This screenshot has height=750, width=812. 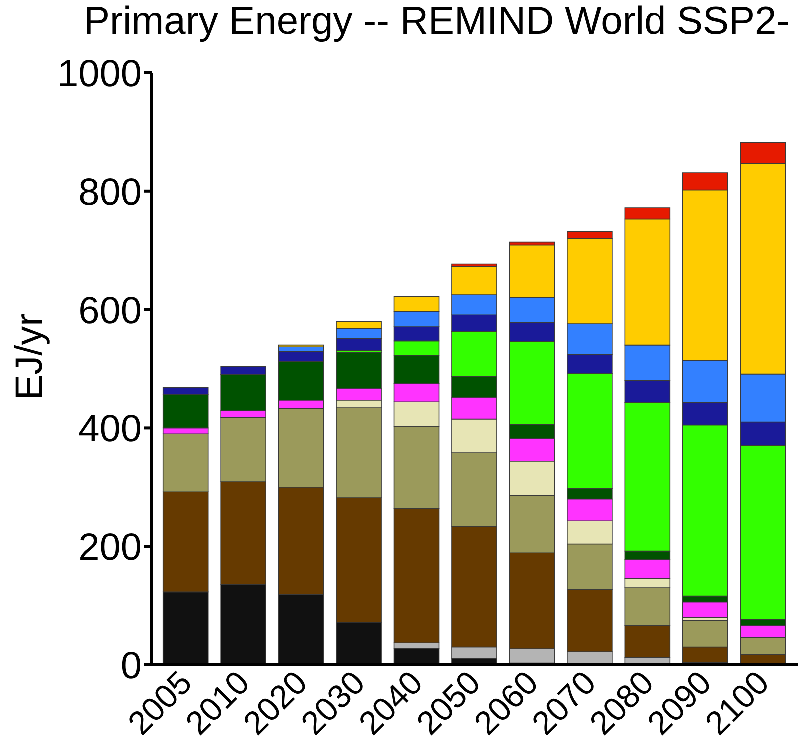 I want to click on y-tick-label: 200, so click(x=110, y=548).